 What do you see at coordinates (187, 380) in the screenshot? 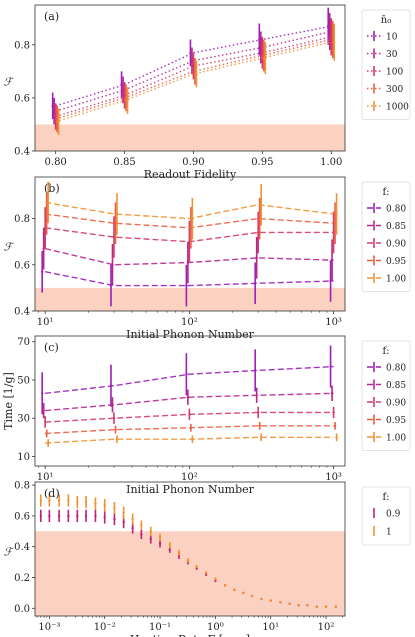
I see `series-0.80` at bounding box center [187, 380].